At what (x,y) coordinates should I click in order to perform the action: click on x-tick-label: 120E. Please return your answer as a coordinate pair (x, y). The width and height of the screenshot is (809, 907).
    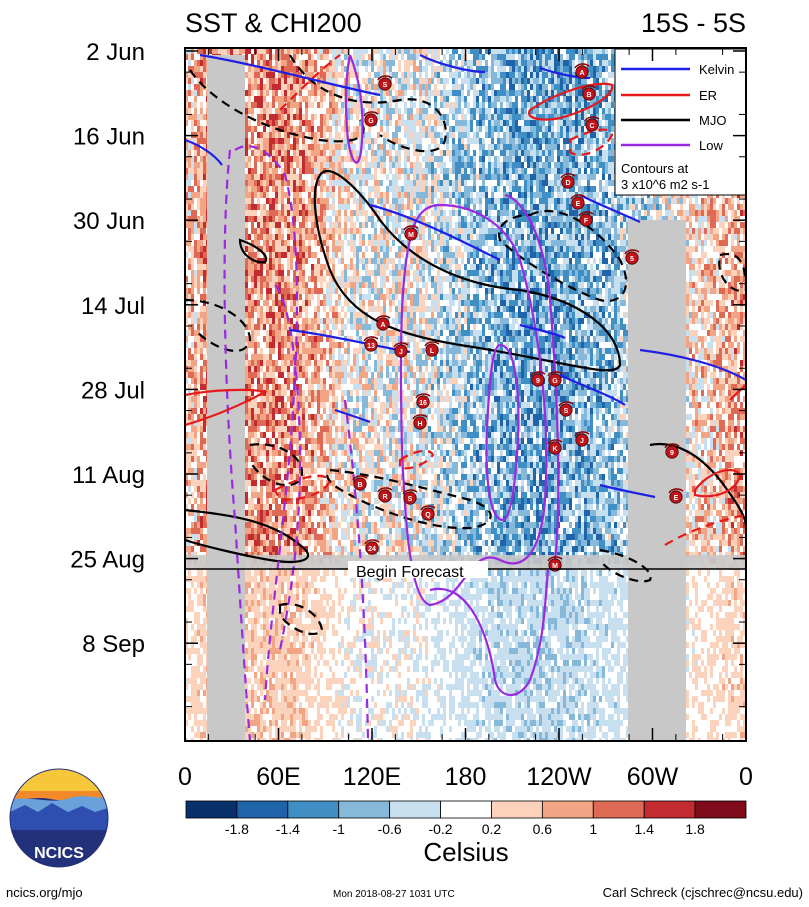
    Looking at the image, I should click on (372, 777).